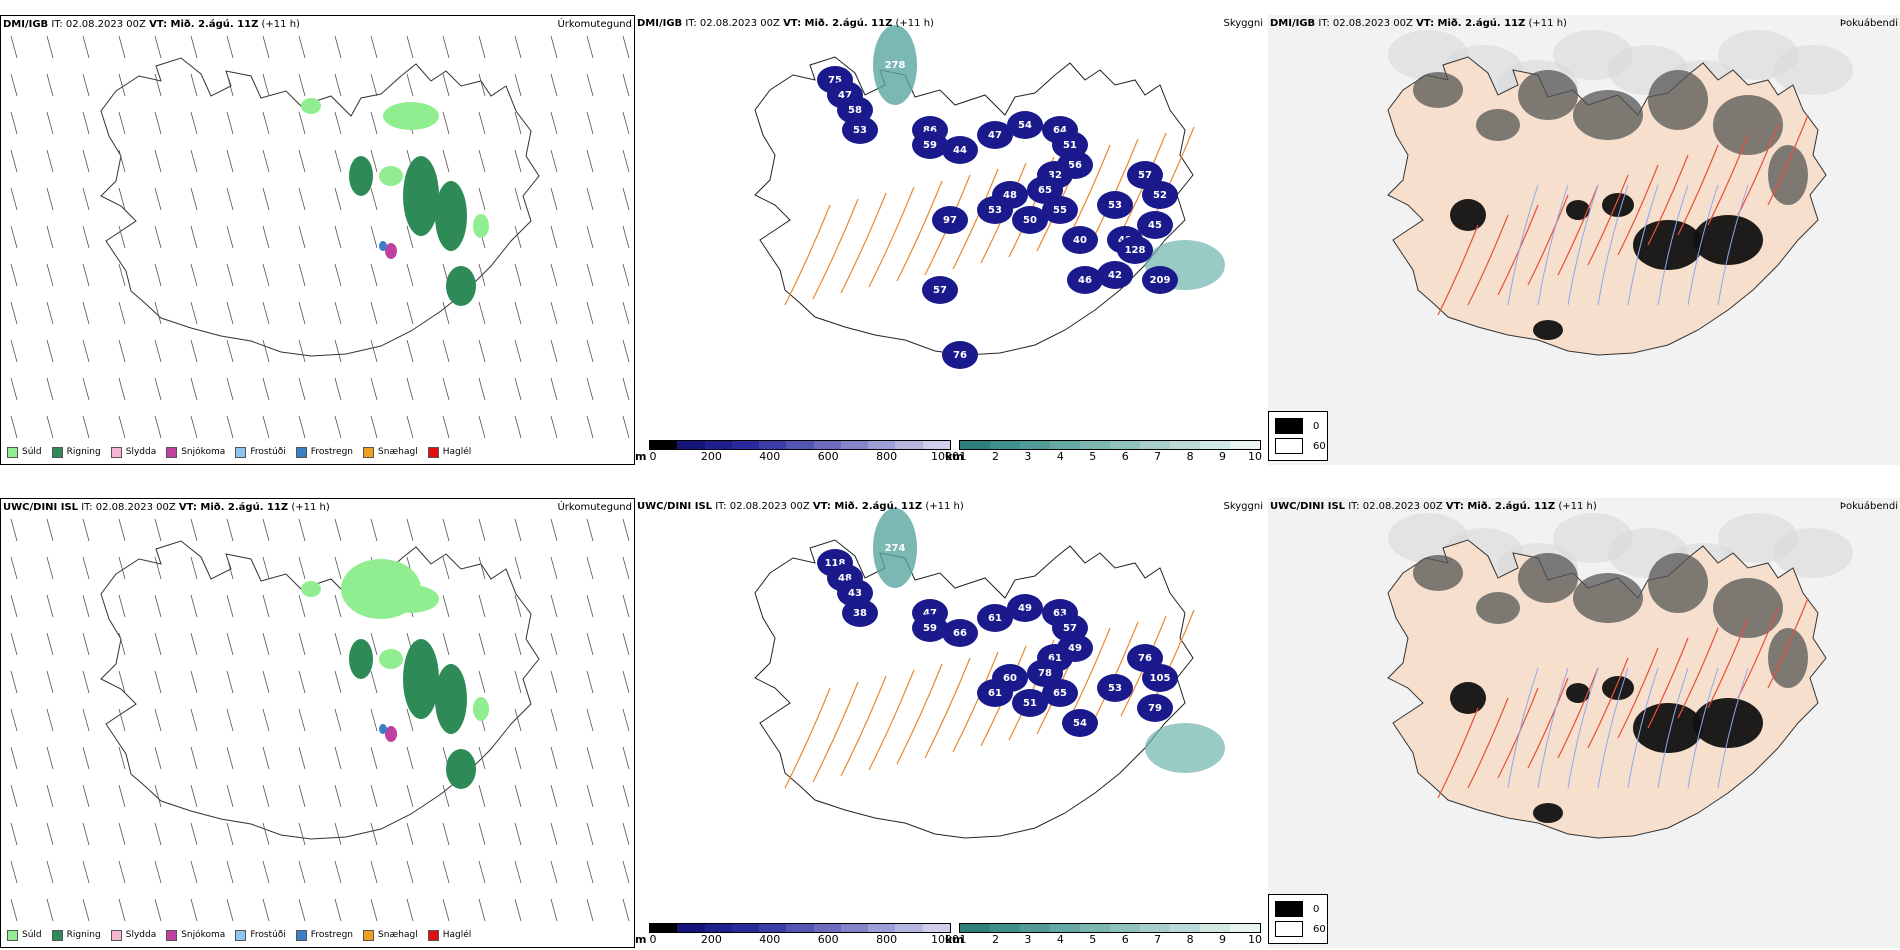 The width and height of the screenshot is (1900, 950). Describe the element at coordinates (1145, 658) in the screenshot. I see `ceiling-label: 76` at that location.